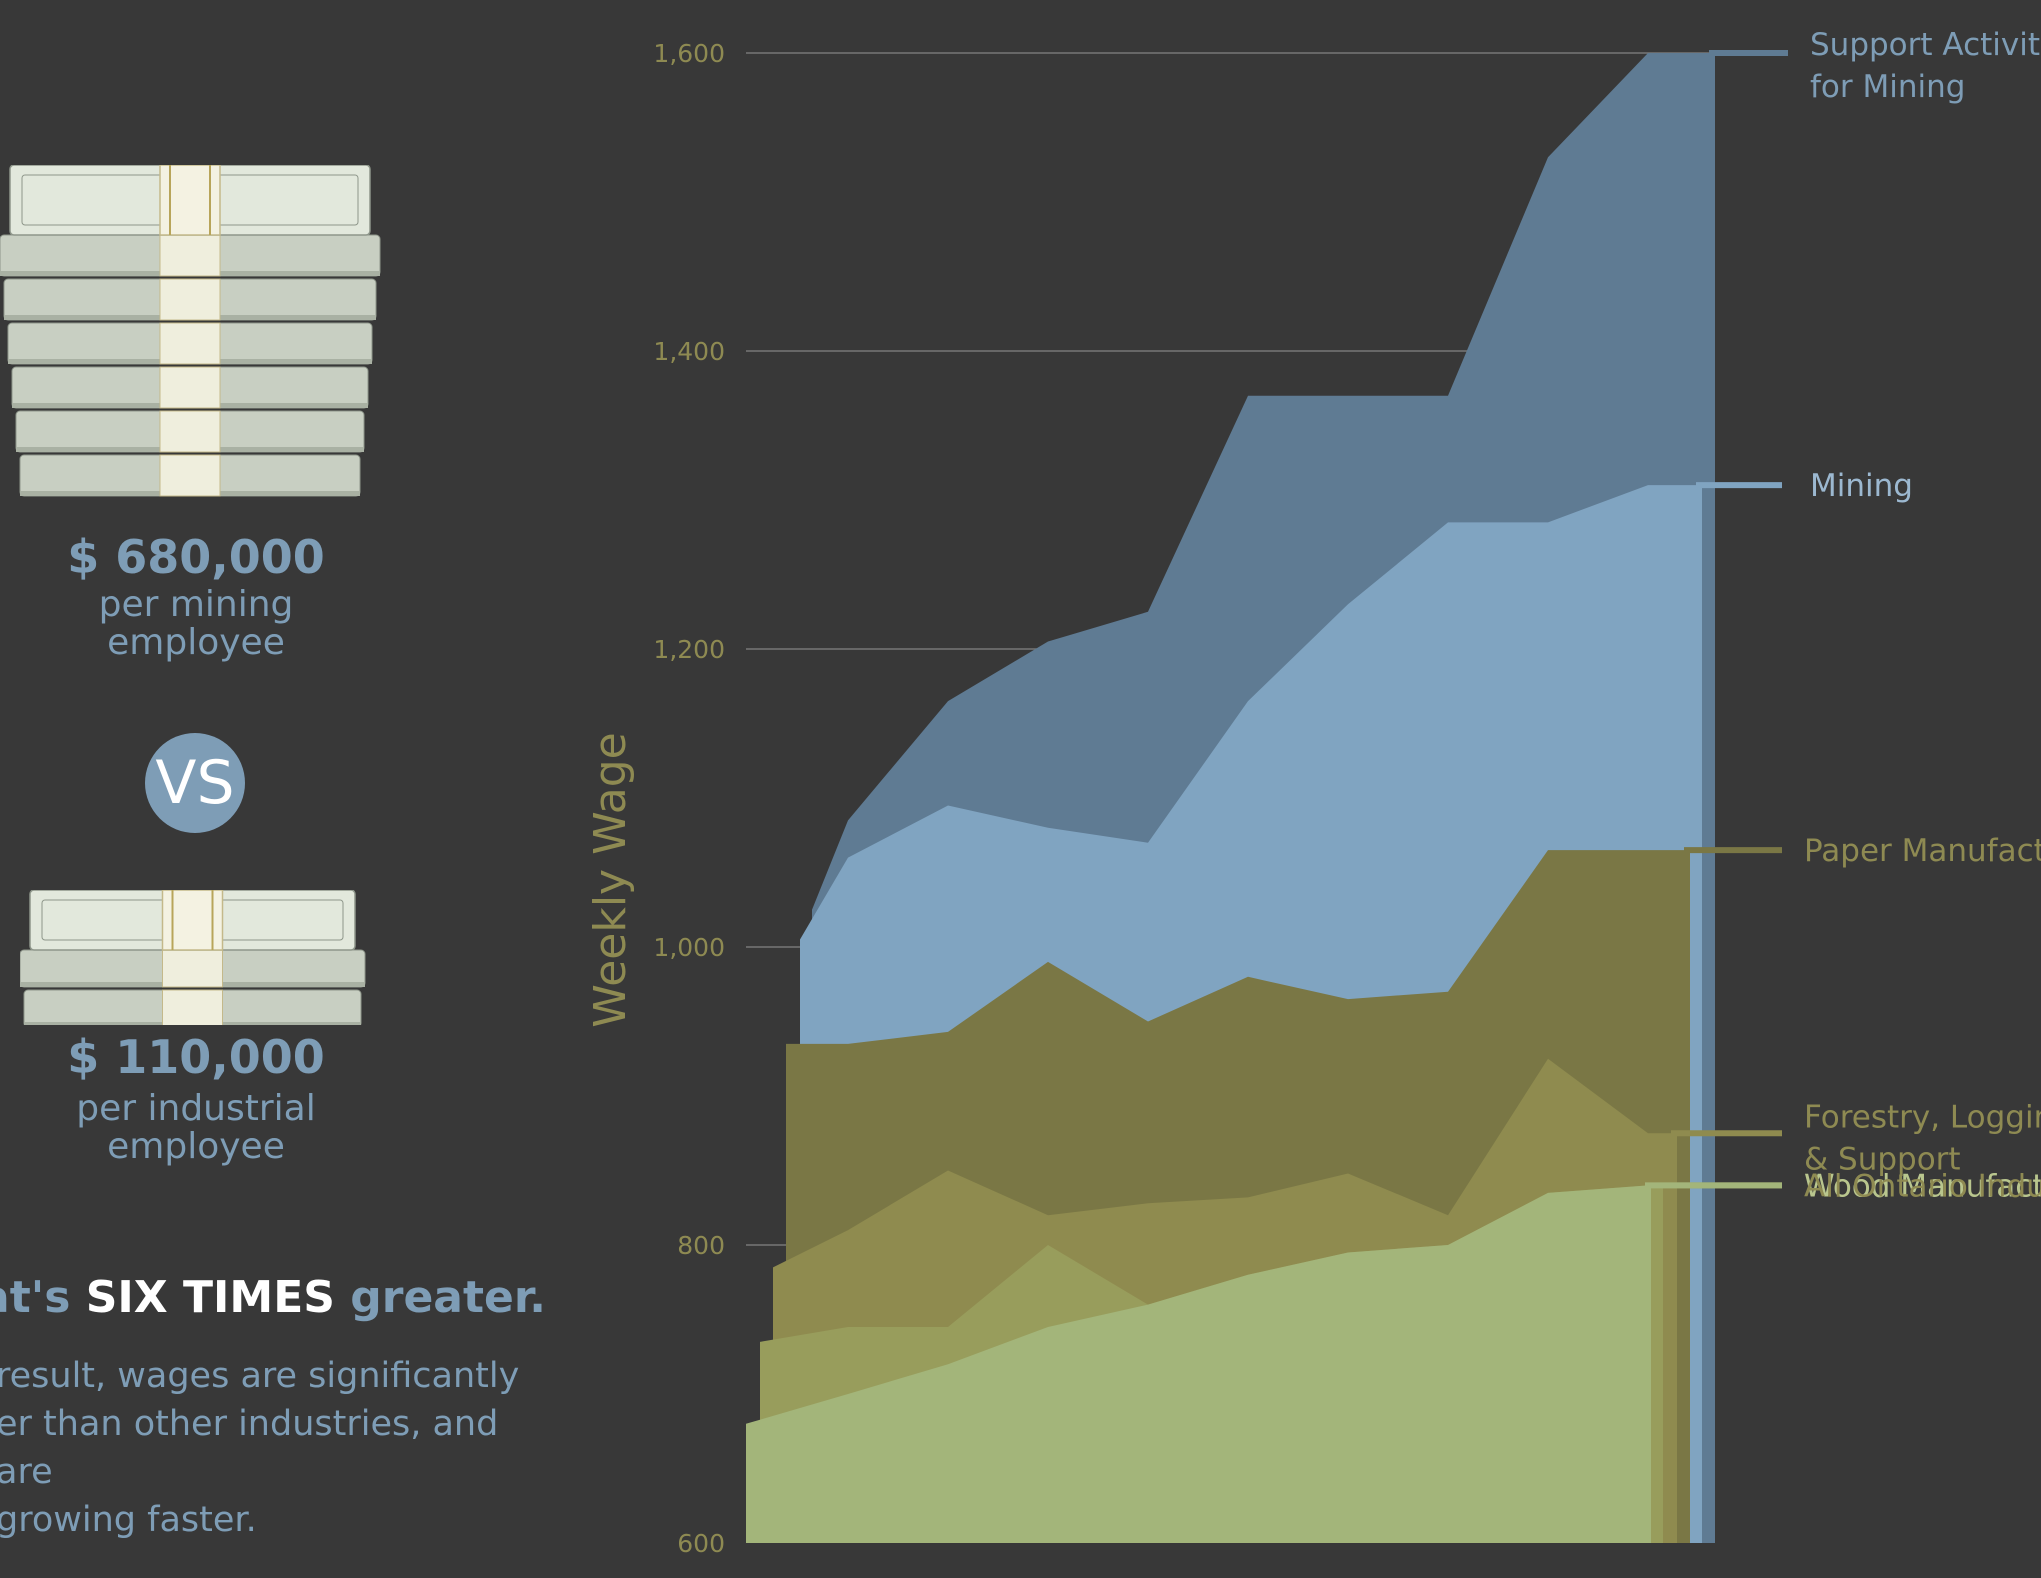 Image resolution: width=2041 pixels, height=1578 pixels. I want to click on series-label: Wood Manufacturi, so click(1922, 1186).